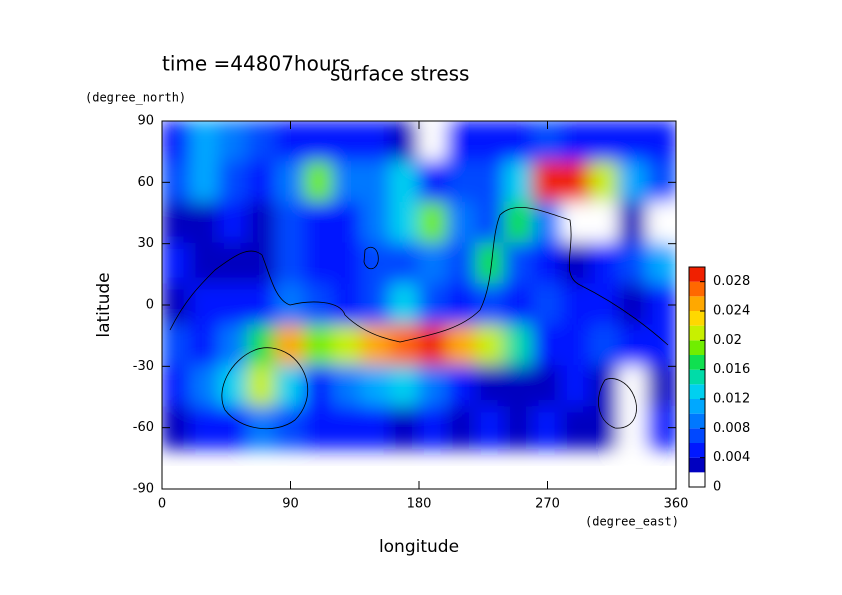 The width and height of the screenshot is (842, 595). What do you see at coordinates (145, 243) in the screenshot?
I see `y-tick-label: 30` at bounding box center [145, 243].